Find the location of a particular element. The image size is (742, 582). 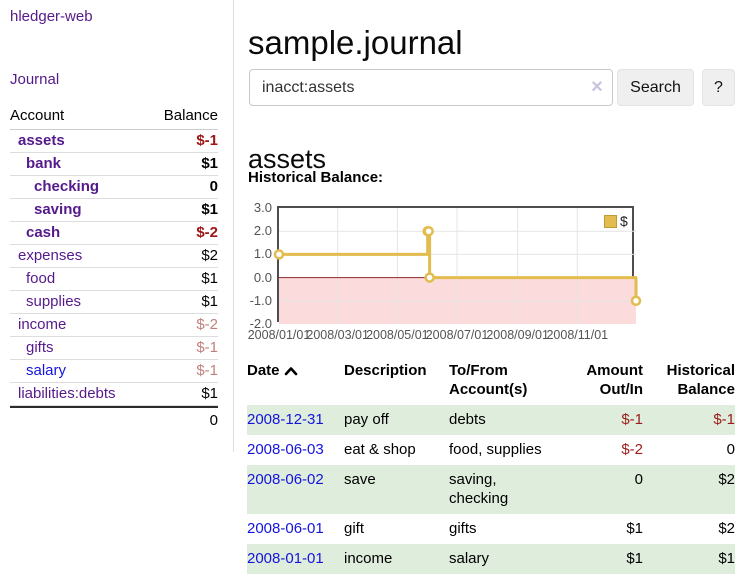

account-row-checking: checking 0 is located at coordinates (114, 187).